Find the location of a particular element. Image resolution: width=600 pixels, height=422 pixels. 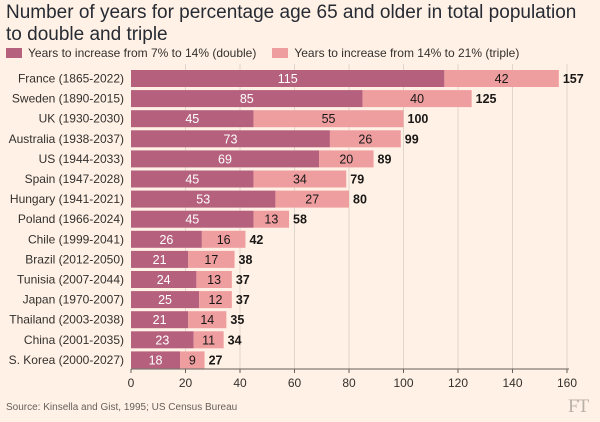

data-label-double: 23 is located at coordinates (162, 340).